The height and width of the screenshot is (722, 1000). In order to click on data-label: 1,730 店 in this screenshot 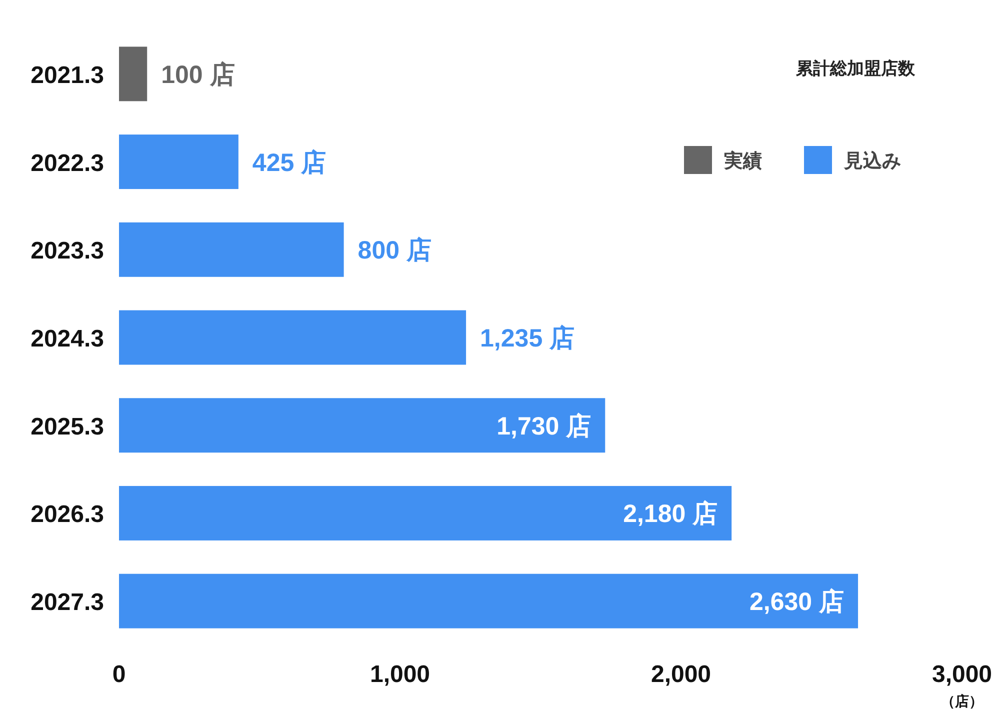, I will do `click(544, 426)`.